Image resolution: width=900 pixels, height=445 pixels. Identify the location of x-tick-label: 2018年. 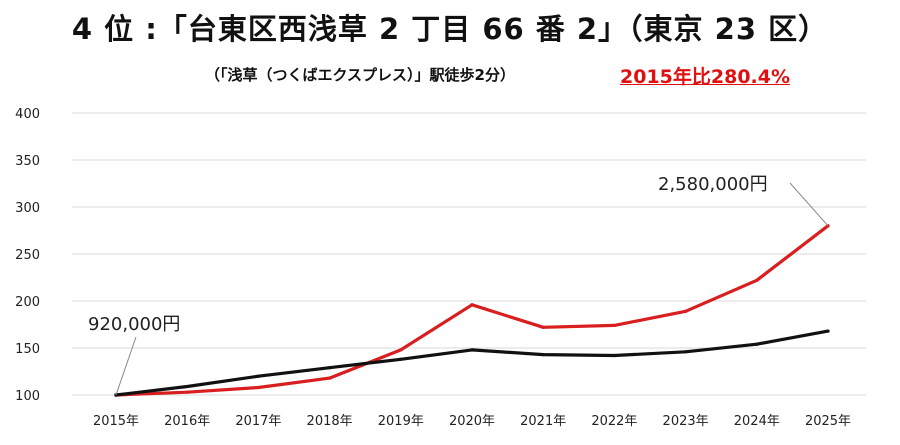
(330, 421).